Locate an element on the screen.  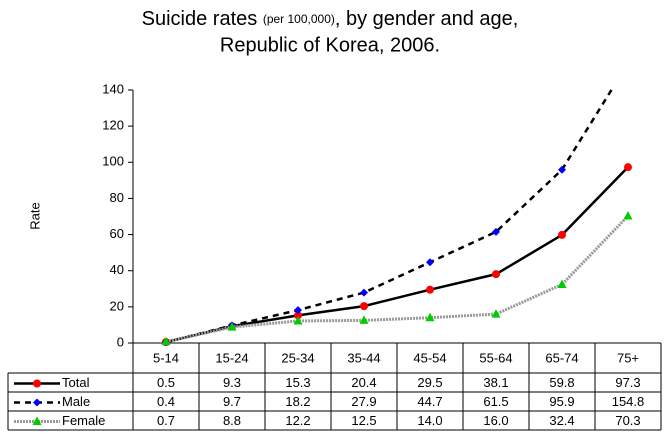
table-cell: 29.5 is located at coordinates (429, 382).